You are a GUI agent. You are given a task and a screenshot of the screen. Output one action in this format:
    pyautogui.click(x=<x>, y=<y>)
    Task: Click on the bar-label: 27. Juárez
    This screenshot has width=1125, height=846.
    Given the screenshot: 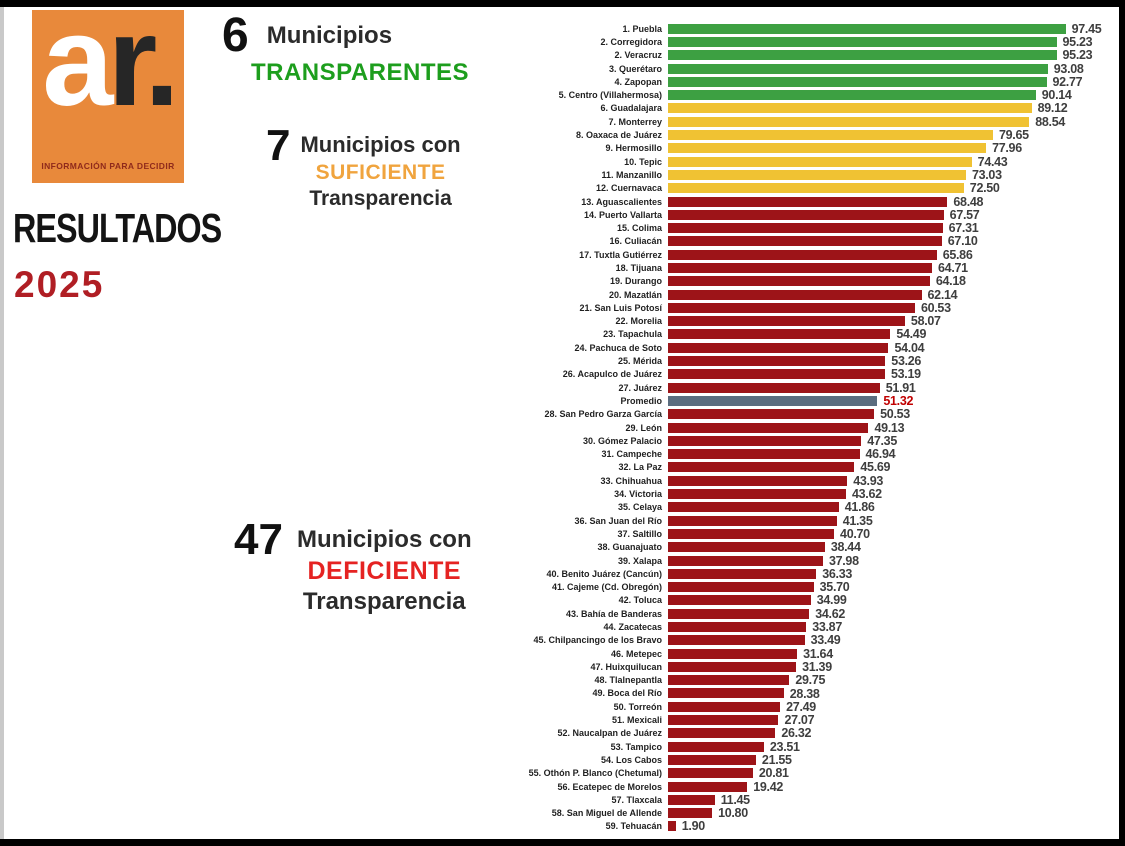 What is the action you would take?
    pyautogui.click(x=640, y=387)
    